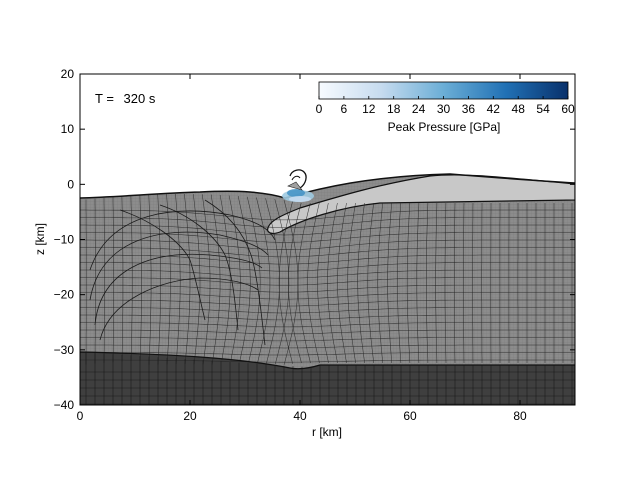  What do you see at coordinates (182, 272) in the screenshot?
I see `deformation-contours` at bounding box center [182, 272].